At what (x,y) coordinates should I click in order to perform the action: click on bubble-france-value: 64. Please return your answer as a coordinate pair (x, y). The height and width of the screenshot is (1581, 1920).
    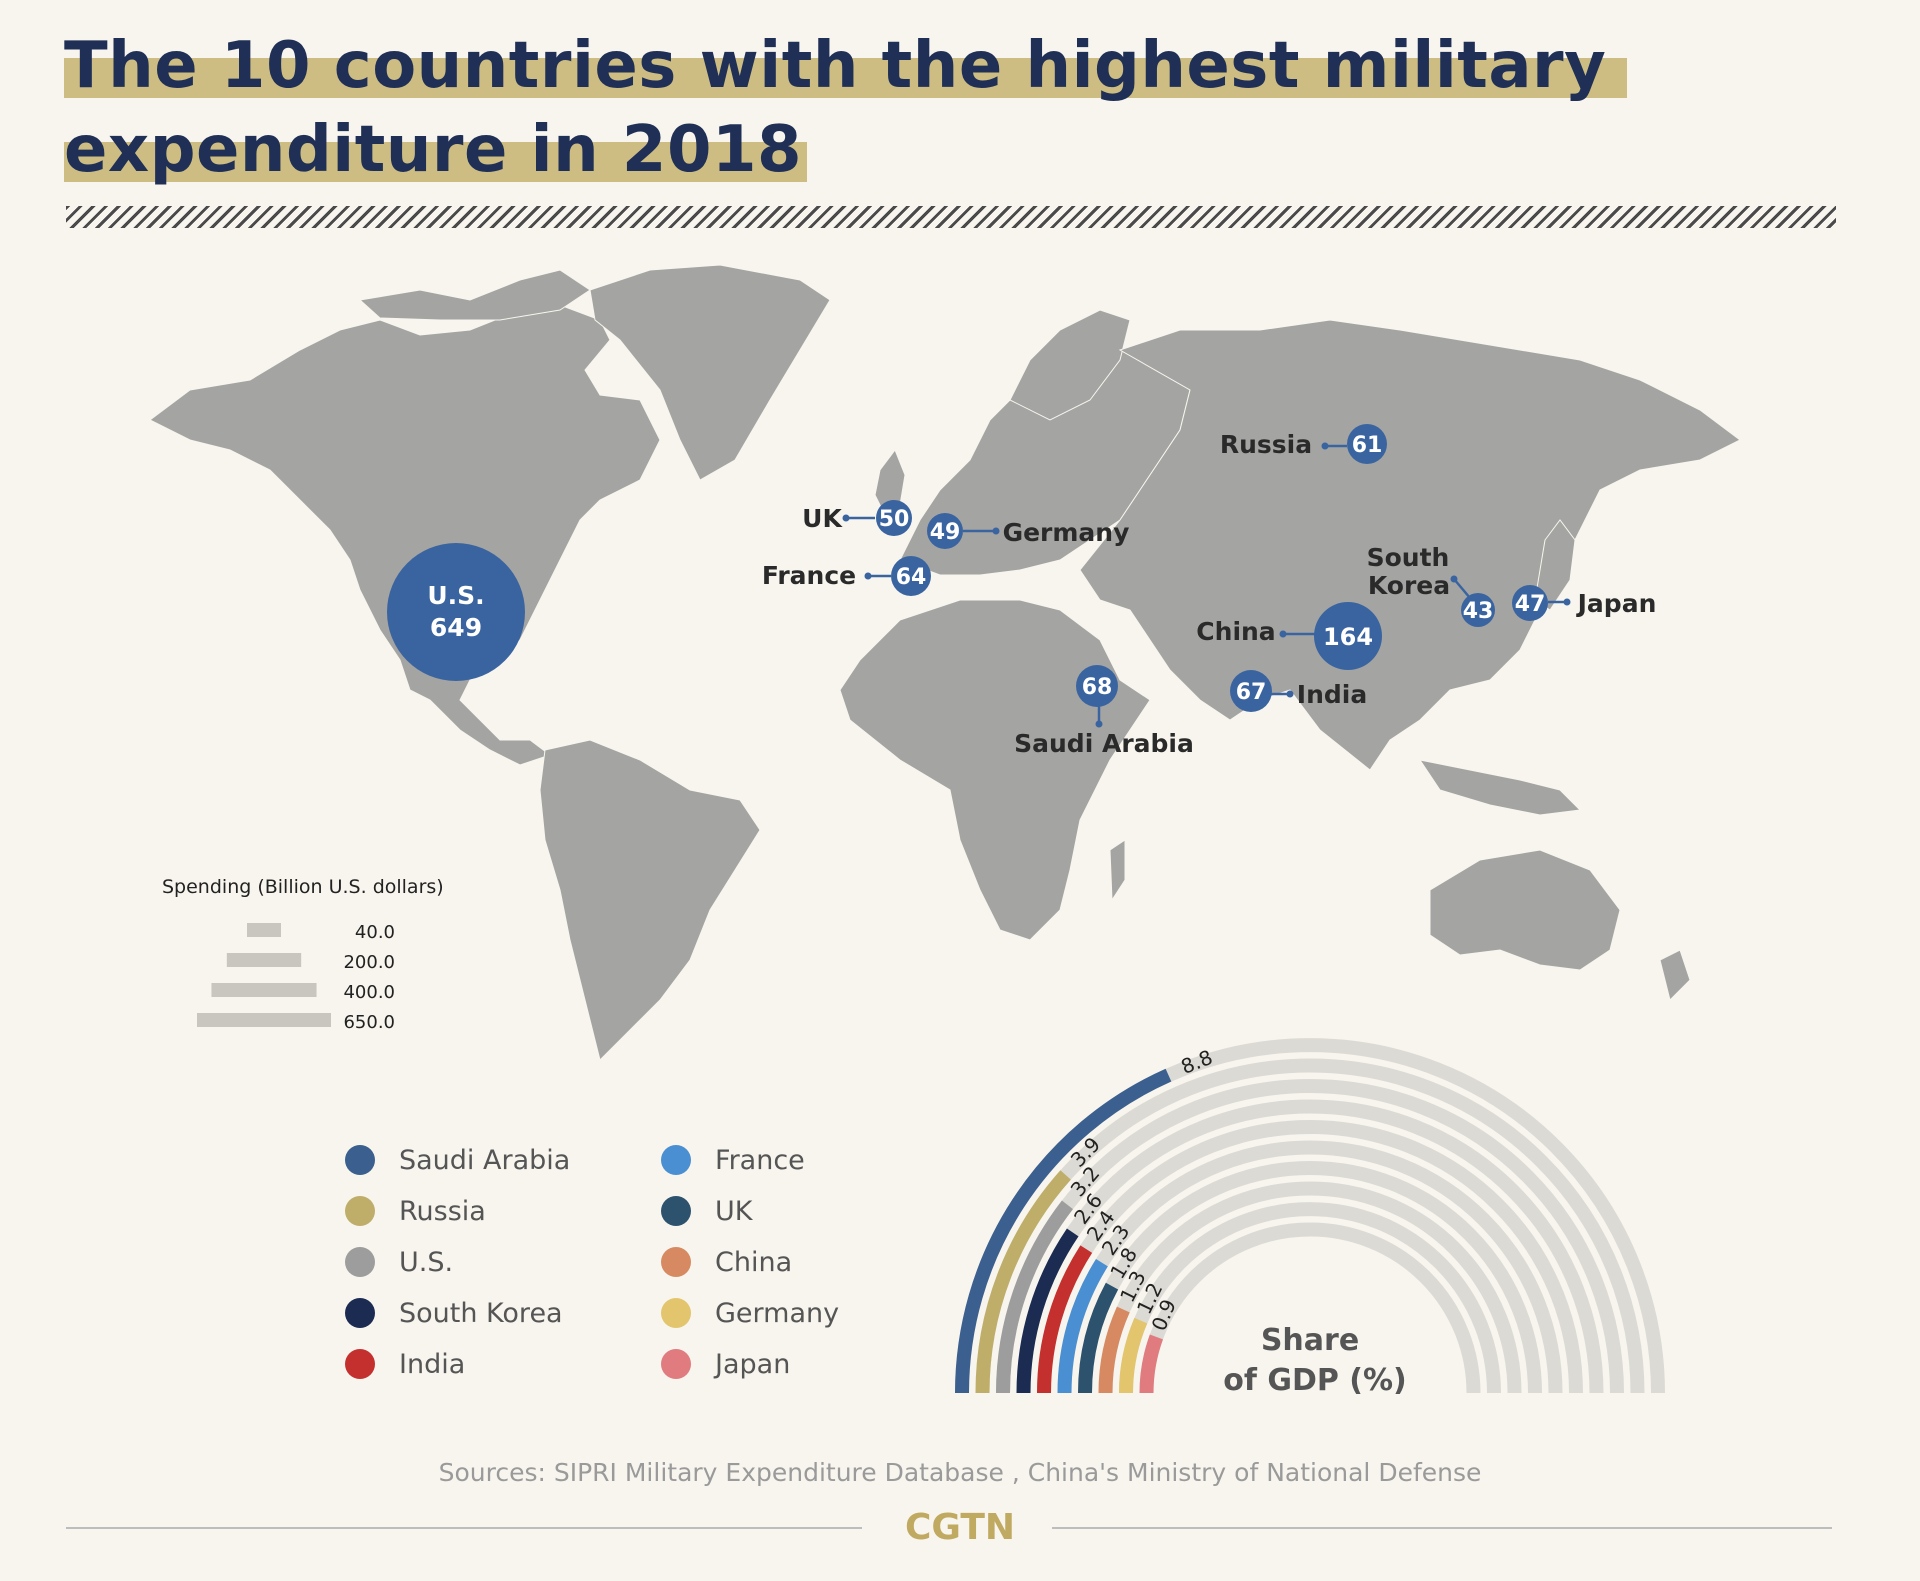
    Looking at the image, I should click on (911, 577).